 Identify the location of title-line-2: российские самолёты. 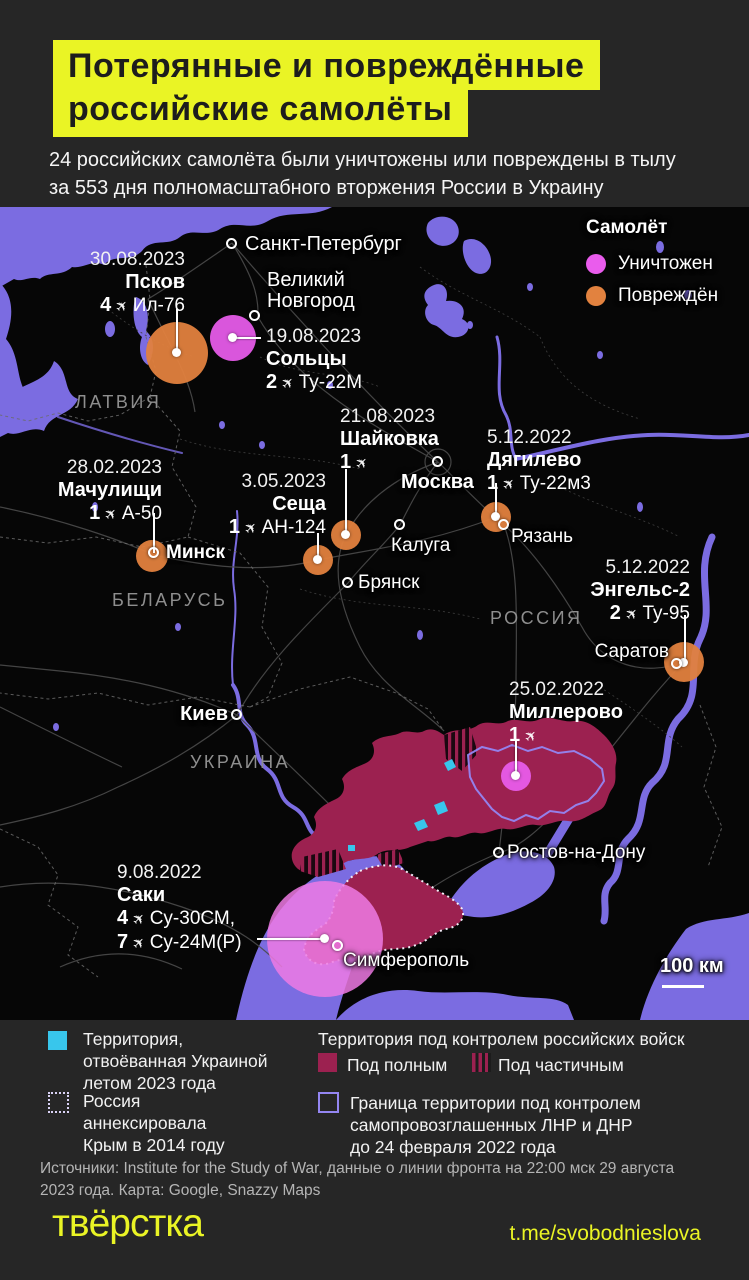
(261, 113).